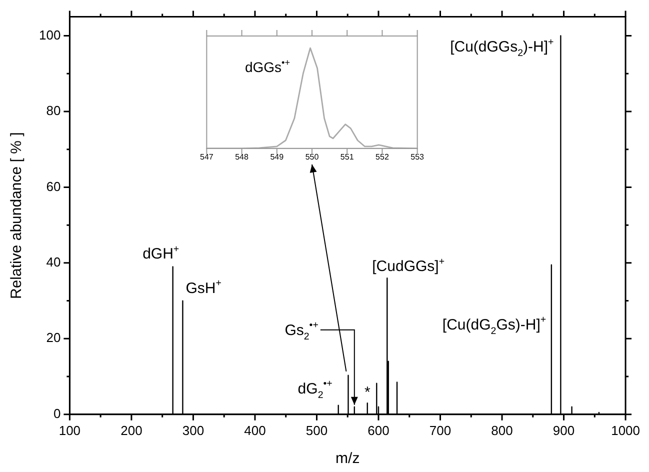  I want to click on y-tick-label: 60, so click(53, 186).